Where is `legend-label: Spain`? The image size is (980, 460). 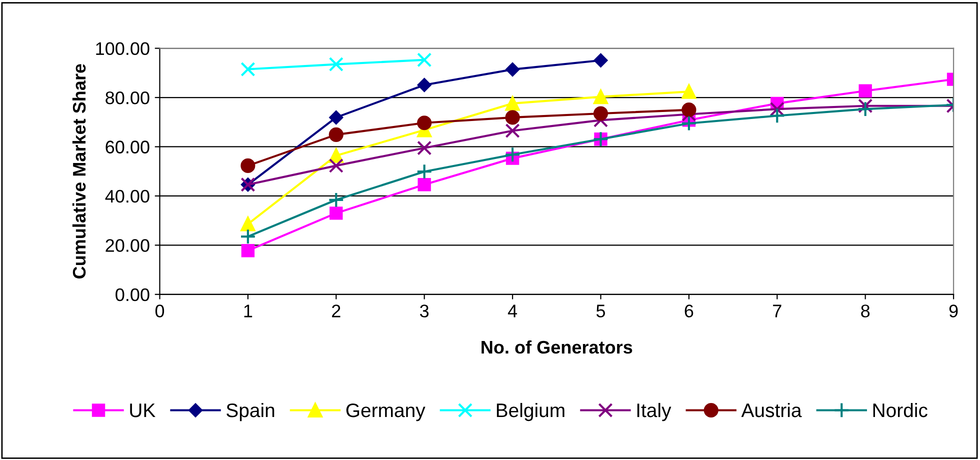 legend-label: Spain is located at coordinates (250, 412).